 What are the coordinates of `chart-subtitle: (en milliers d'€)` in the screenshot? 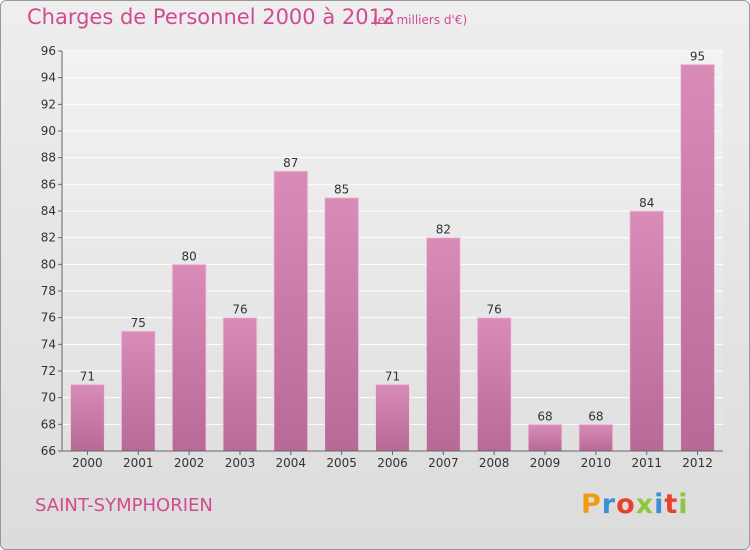 It's located at (420, 20).